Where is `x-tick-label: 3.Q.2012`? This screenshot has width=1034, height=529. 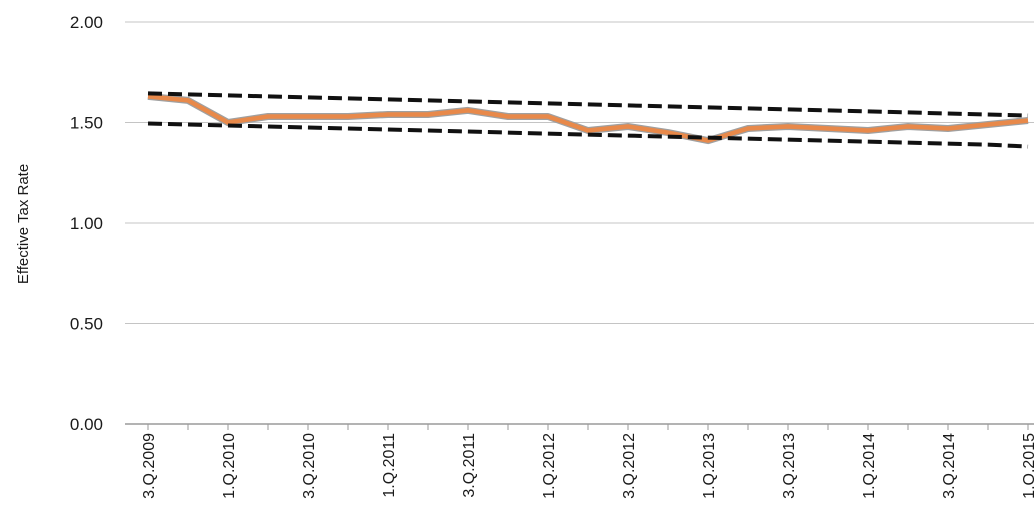 x-tick-label: 3.Q.2012 is located at coordinates (629, 466).